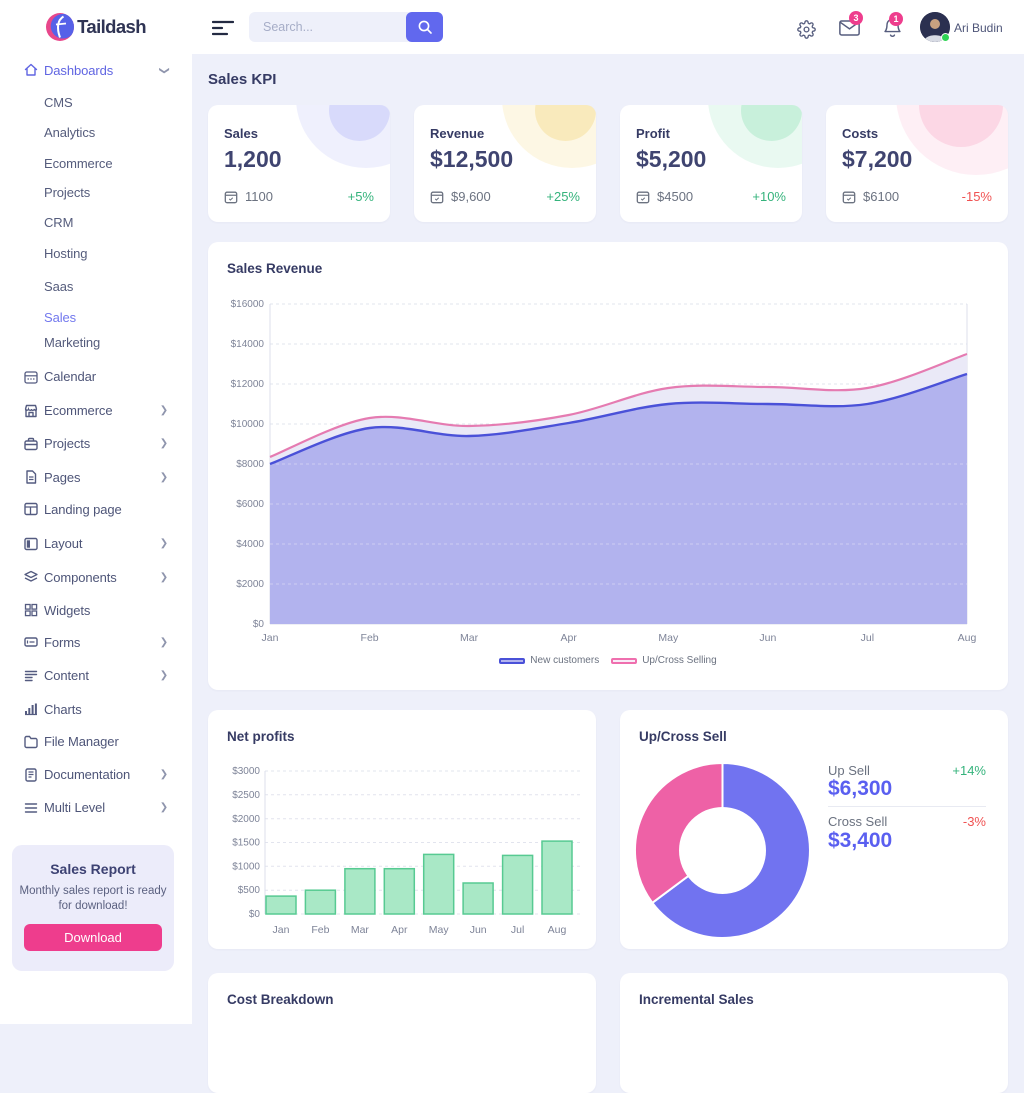 The height and width of the screenshot is (1093, 1024). What do you see at coordinates (250, 504) in the screenshot?
I see `svg-text: $6000` at bounding box center [250, 504].